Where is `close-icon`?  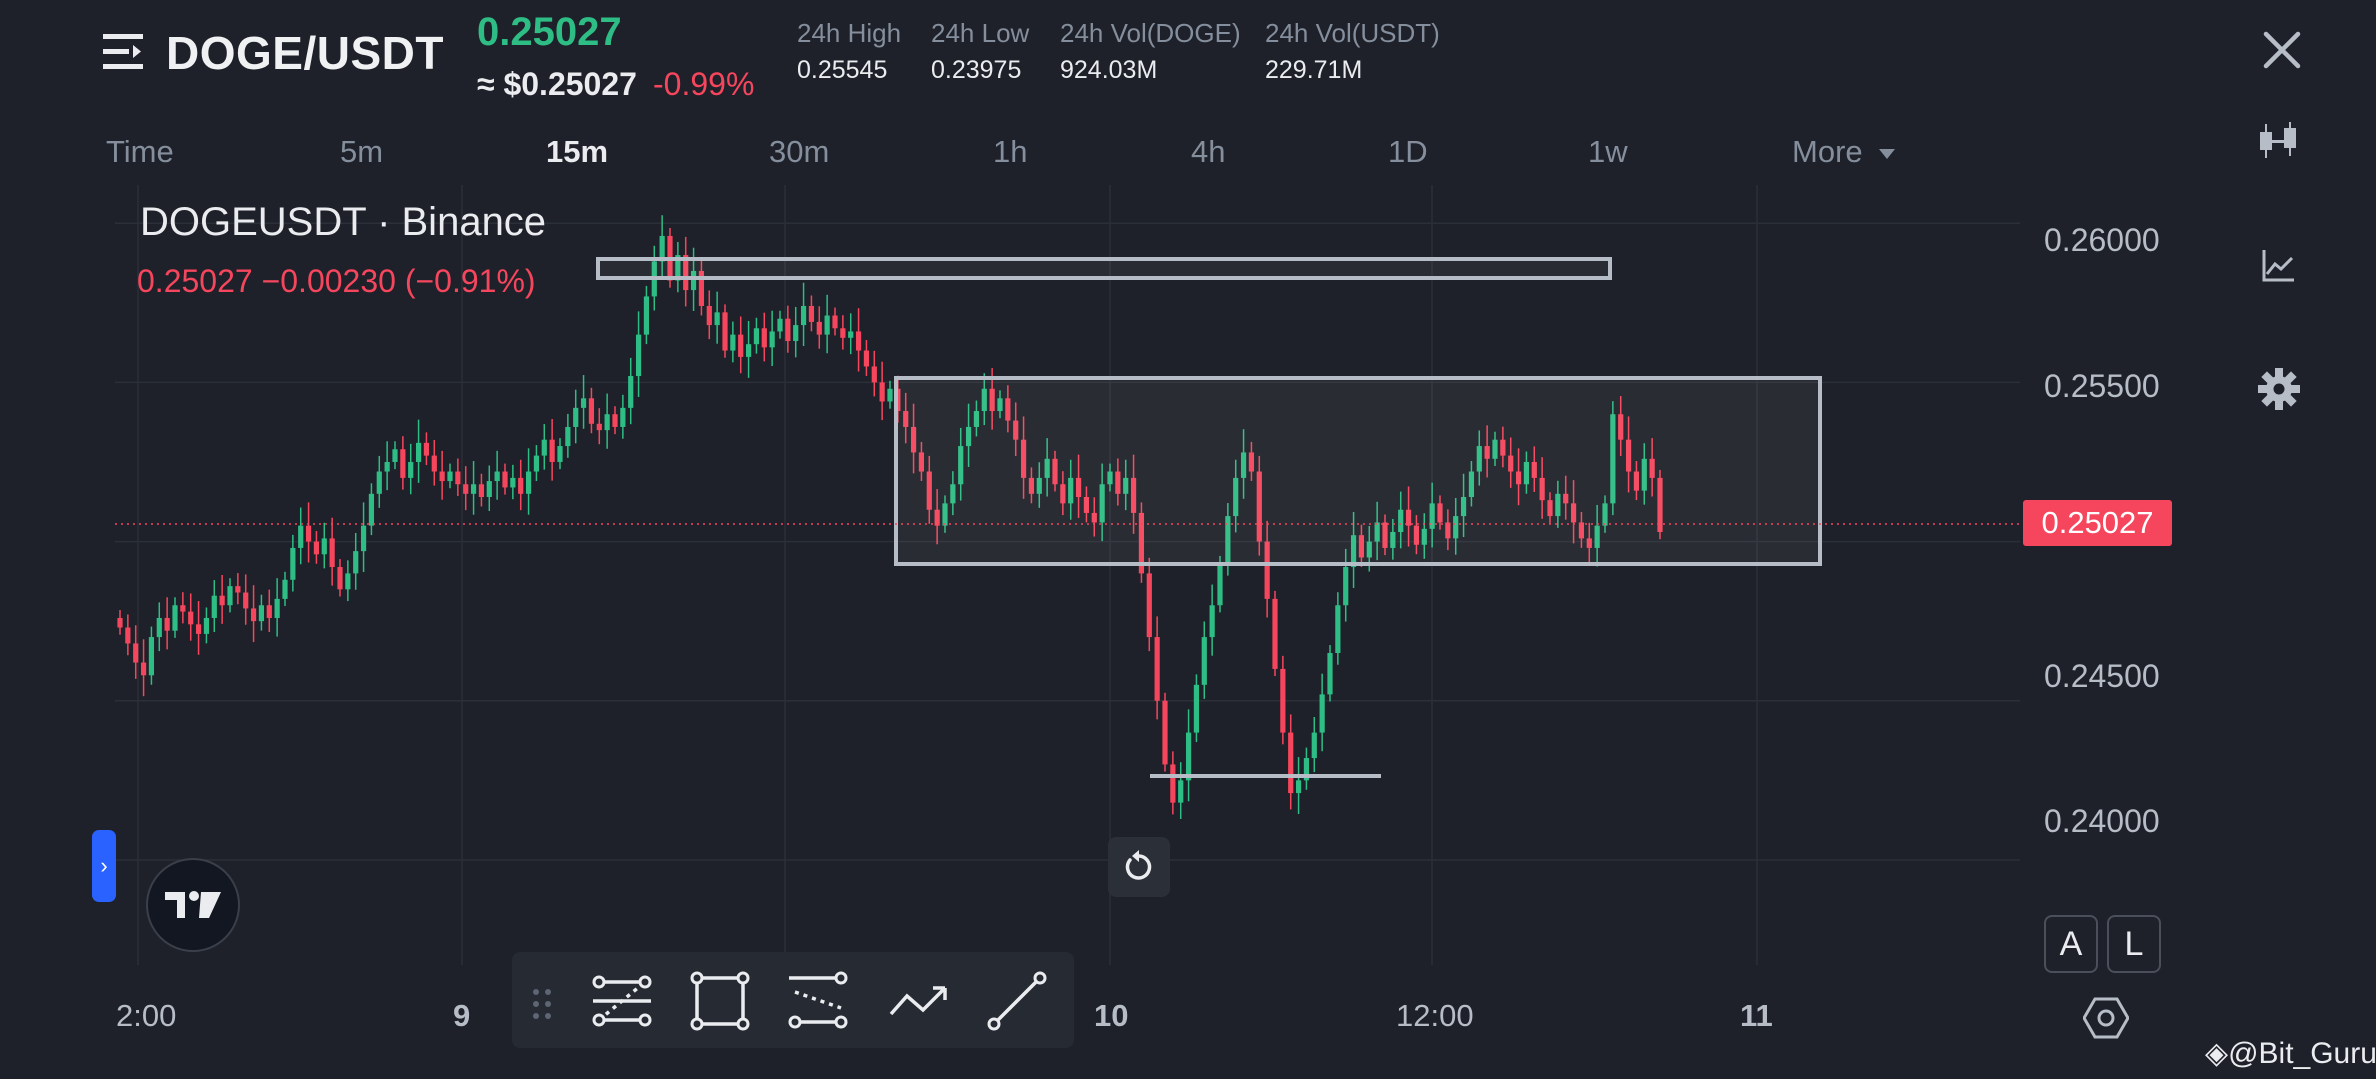
close-icon is located at coordinates (2282, 50).